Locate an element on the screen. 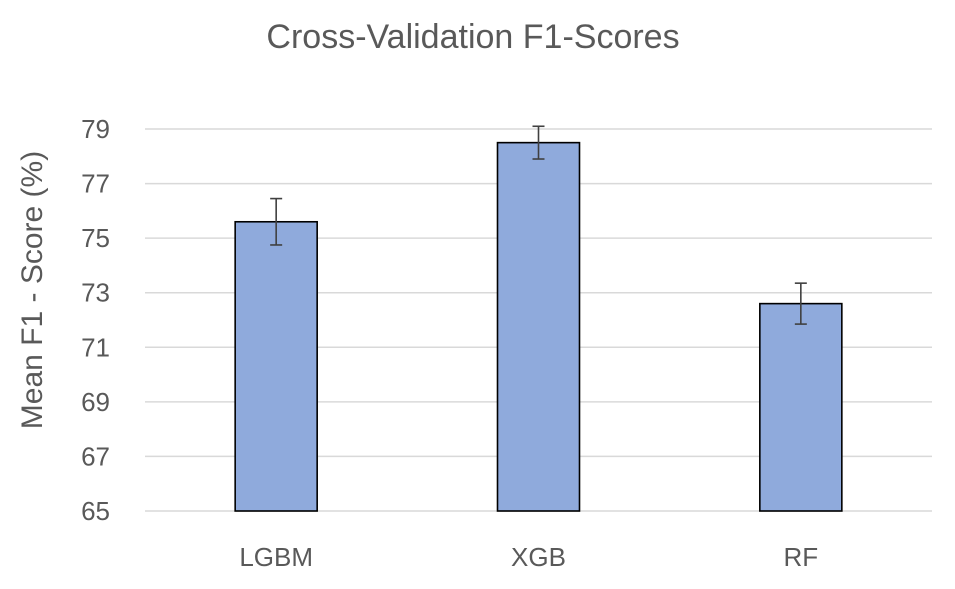  y-tick-label: 79 is located at coordinates (95, 129).